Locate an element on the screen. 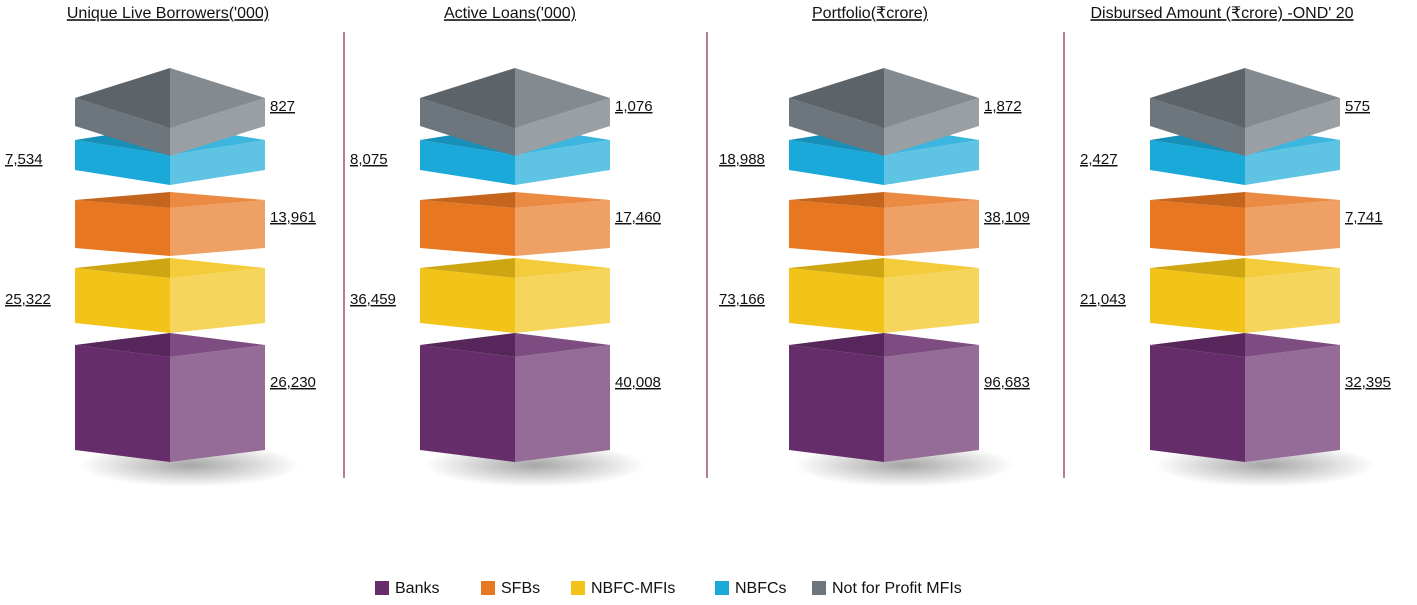 The image size is (1417, 605). data-label: 18,988 is located at coordinates (742, 159).